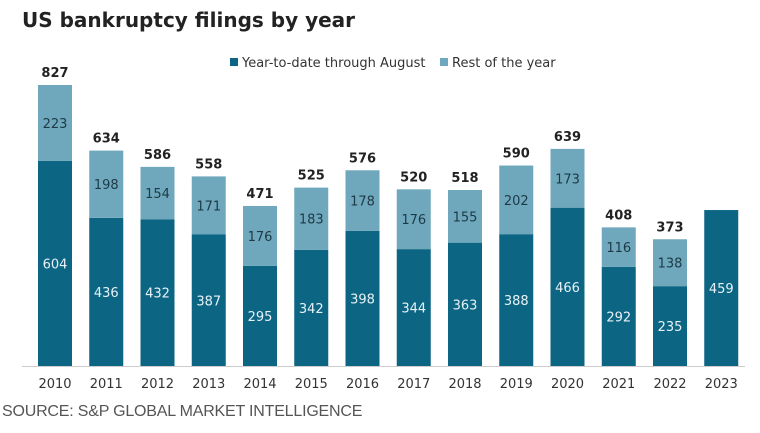 Image resolution: width=760 pixels, height=433 pixels. I want to click on segment-label: 604, so click(55, 264).